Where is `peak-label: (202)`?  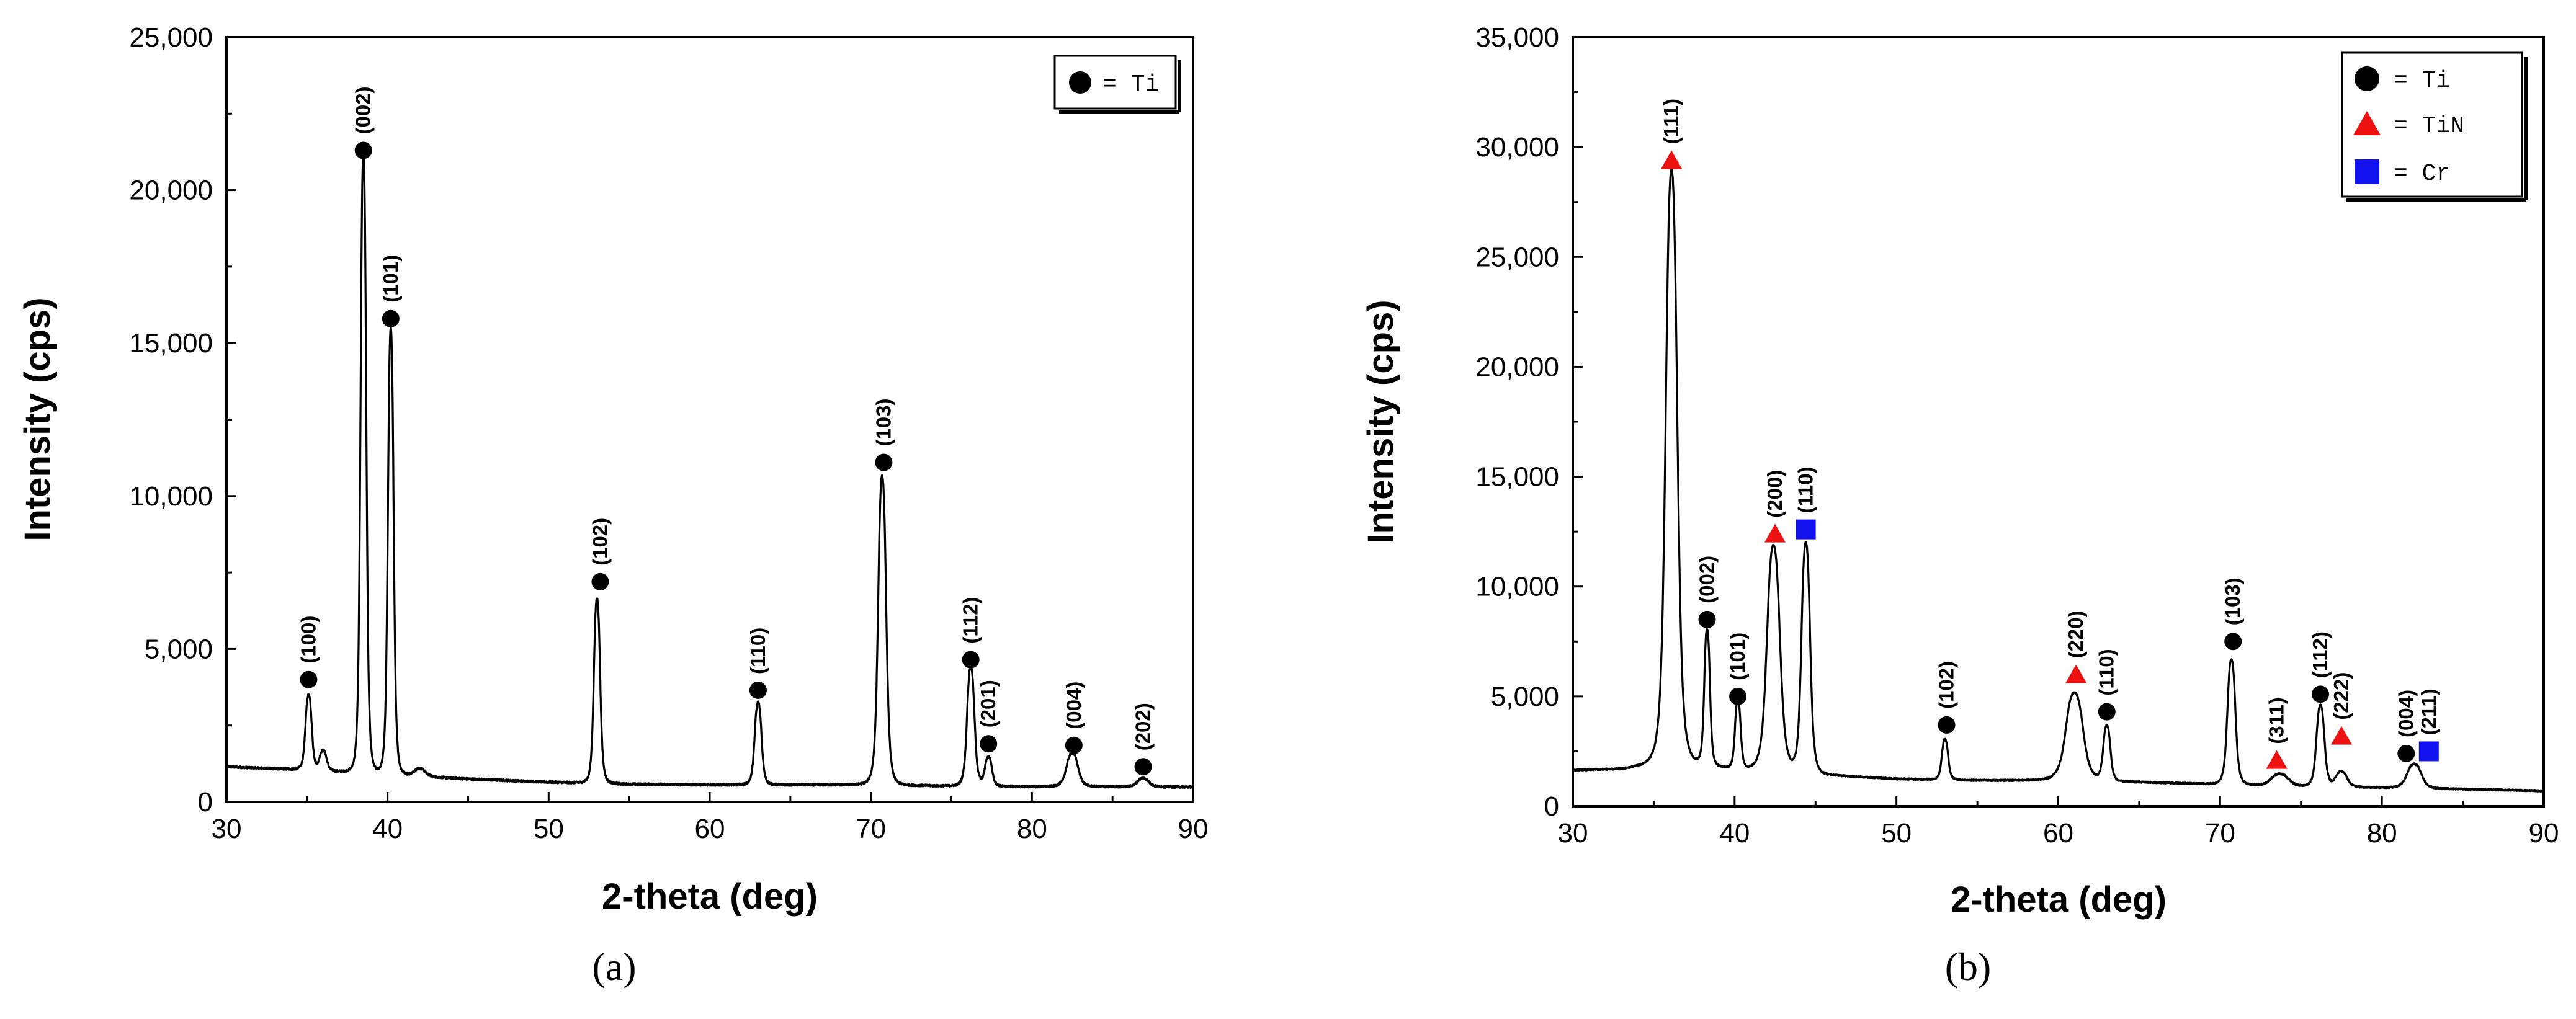 peak-label: (202) is located at coordinates (1143, 726).